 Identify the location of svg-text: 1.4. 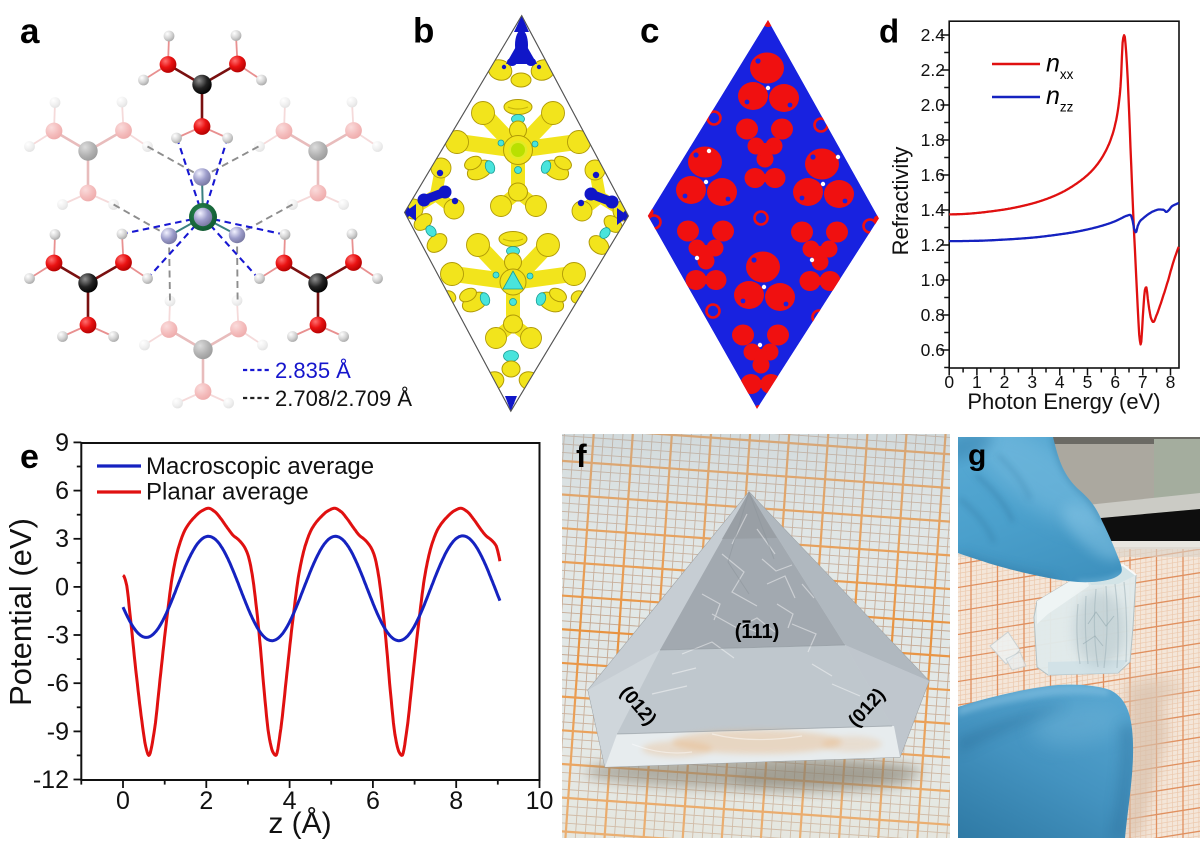
(933, 210).